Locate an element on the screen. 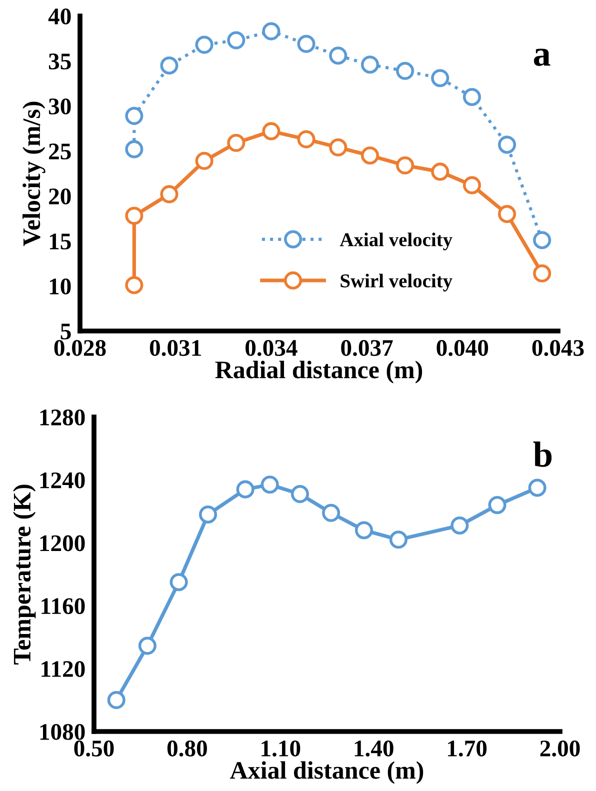 This screenshot has height=791, width=596. y-tick-label: 10 is located at coordinates (60, 286).